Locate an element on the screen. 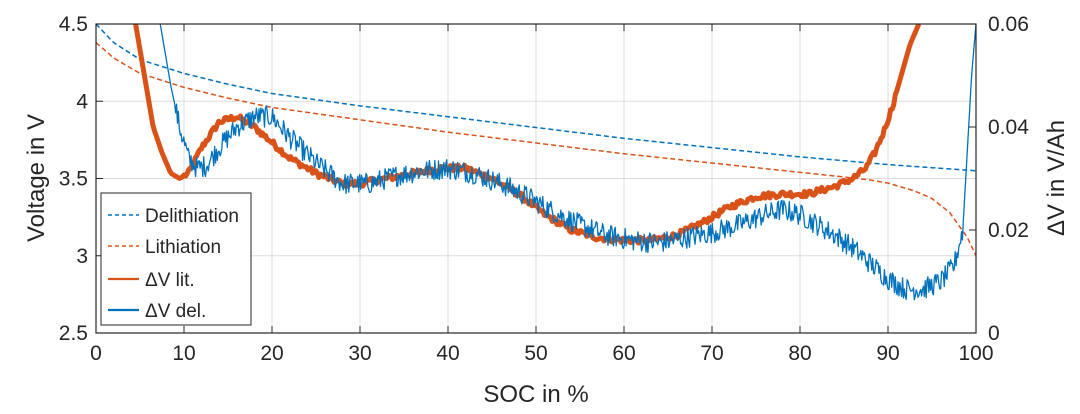 The height and width of the screenshot is (414, 1080). y-right-tick-label: 0.04 is located at coordinates (1008, 127).